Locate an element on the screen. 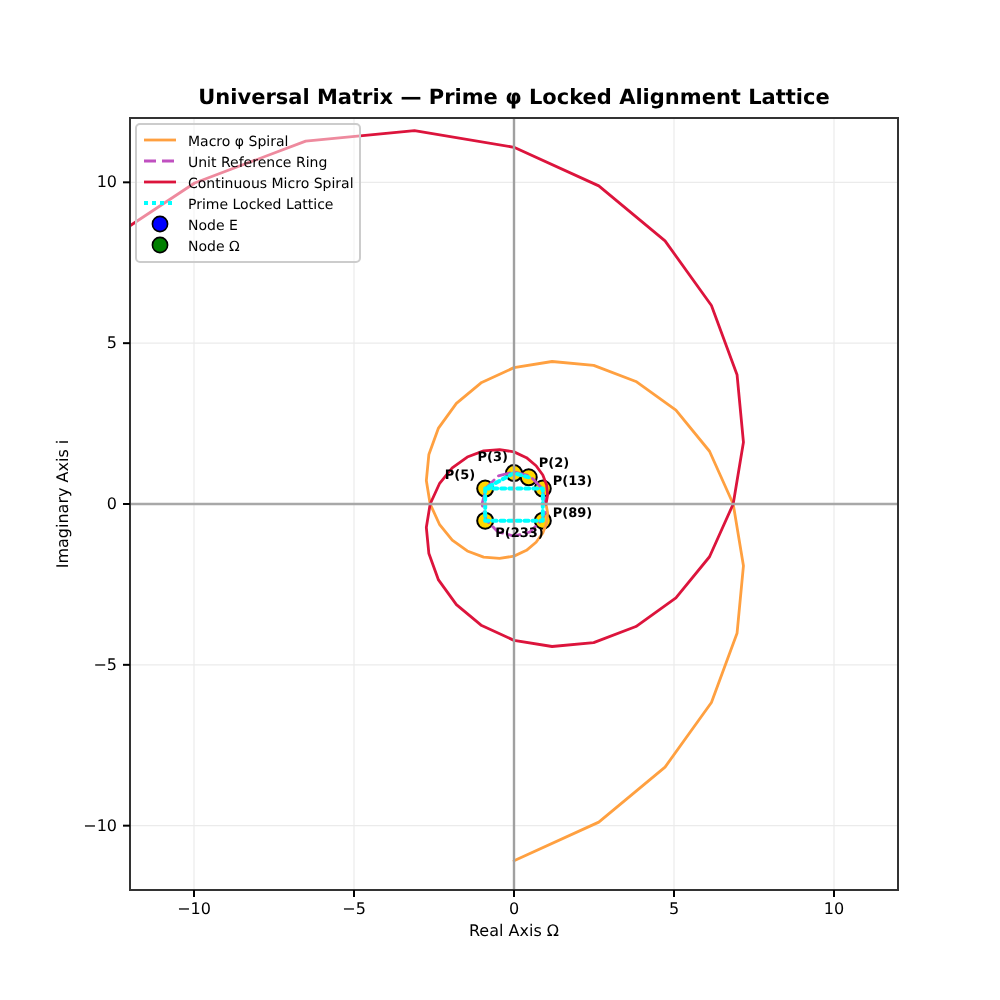  x-tick-label: 5 is located at coordinates (674, 909).